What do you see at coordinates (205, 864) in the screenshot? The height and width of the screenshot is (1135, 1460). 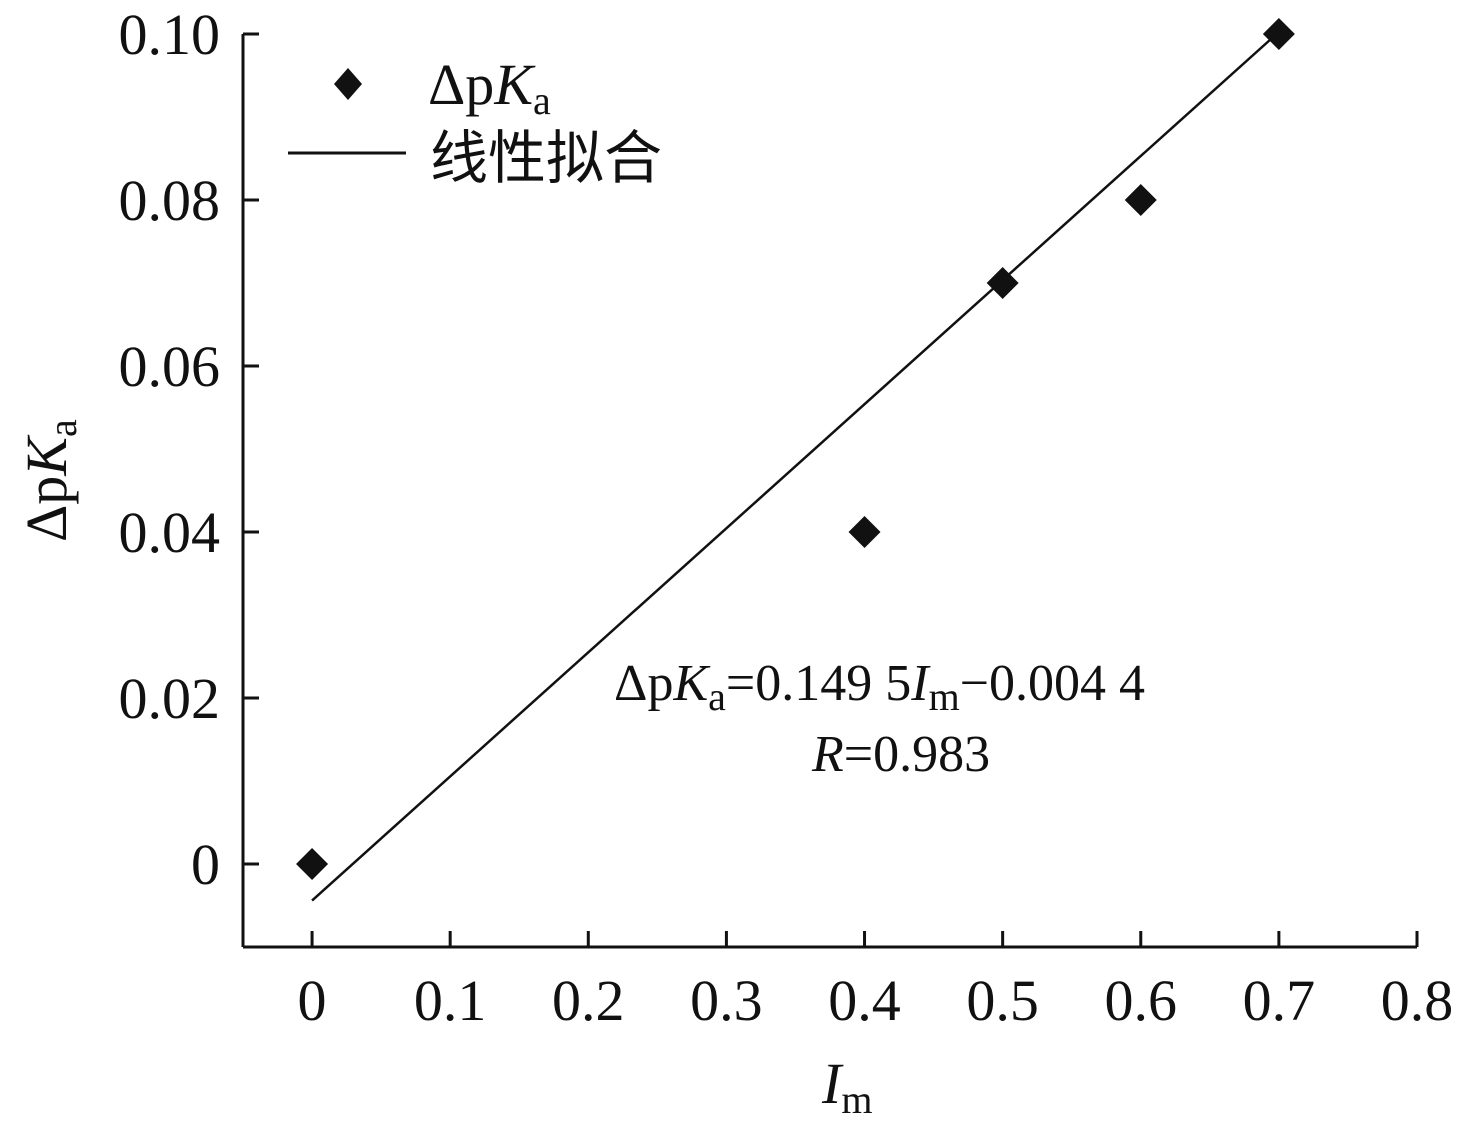 I see `y-tick-label: 0` at bounding box center [205, 864].